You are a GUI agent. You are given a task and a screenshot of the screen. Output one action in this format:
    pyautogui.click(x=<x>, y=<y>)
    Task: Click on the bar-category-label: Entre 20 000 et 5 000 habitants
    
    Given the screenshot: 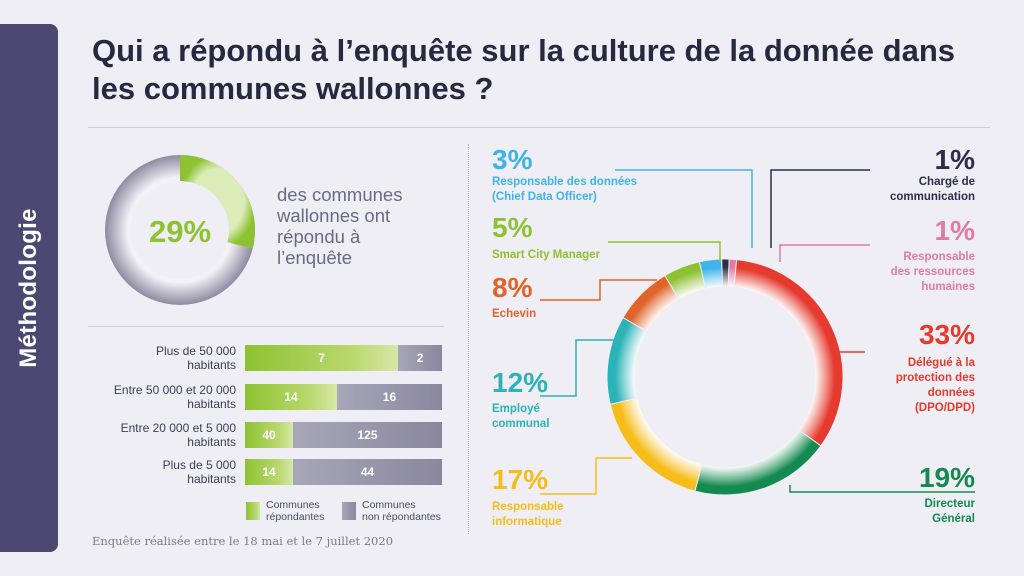 What is the action you would take?
    pyautogui.click(x=178, y=435)
    